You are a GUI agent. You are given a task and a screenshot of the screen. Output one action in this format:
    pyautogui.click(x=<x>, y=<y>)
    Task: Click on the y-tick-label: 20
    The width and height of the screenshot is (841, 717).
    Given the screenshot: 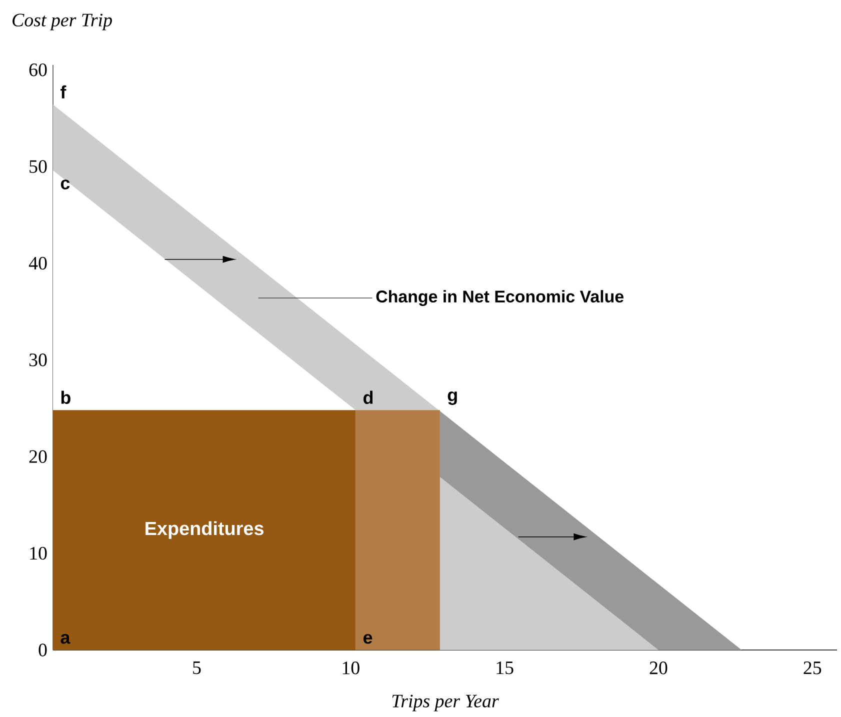 What is the action you would take?
    pyautogui.click(x=38, y=456)
    